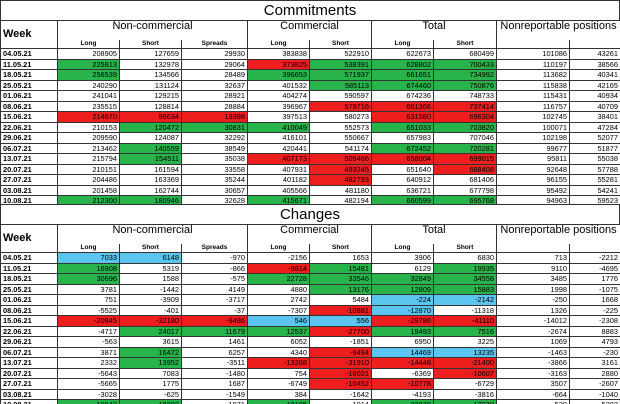  I want to click on value-cell: 100071, so click(533, 127).